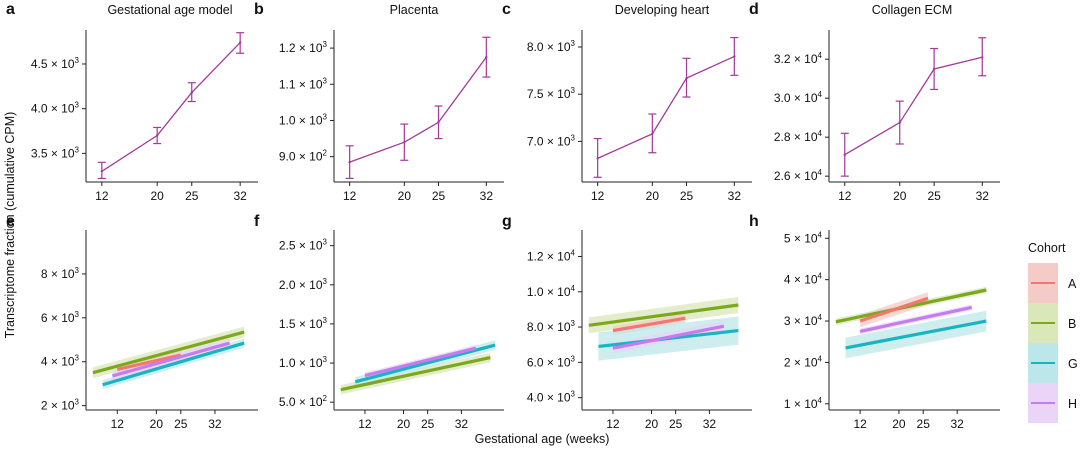 The image size is (1080, 450). I want to click on panel-letter-a: a, so click(10, 9).